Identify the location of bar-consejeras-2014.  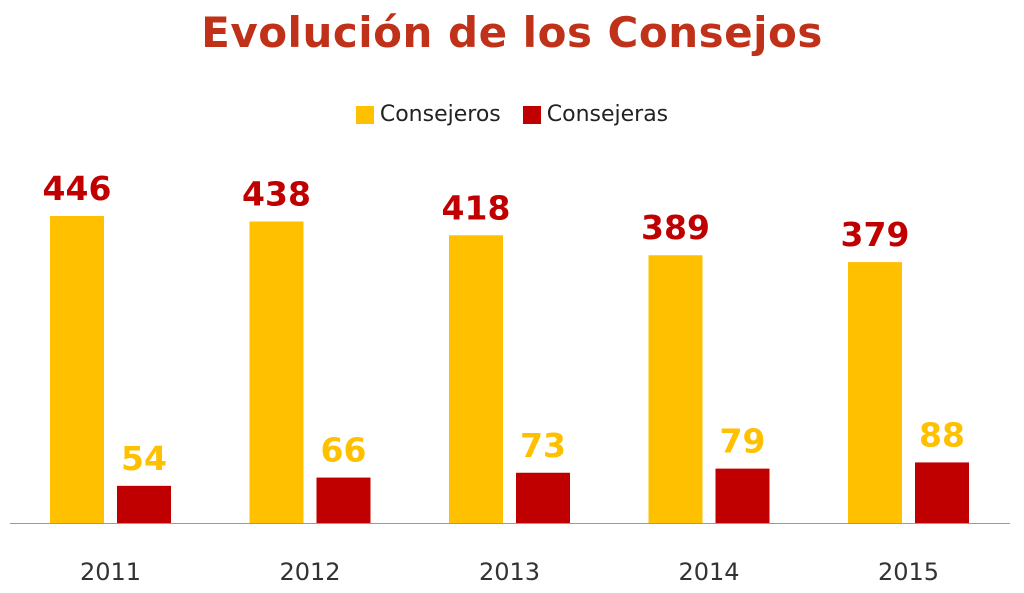
(742, 495).